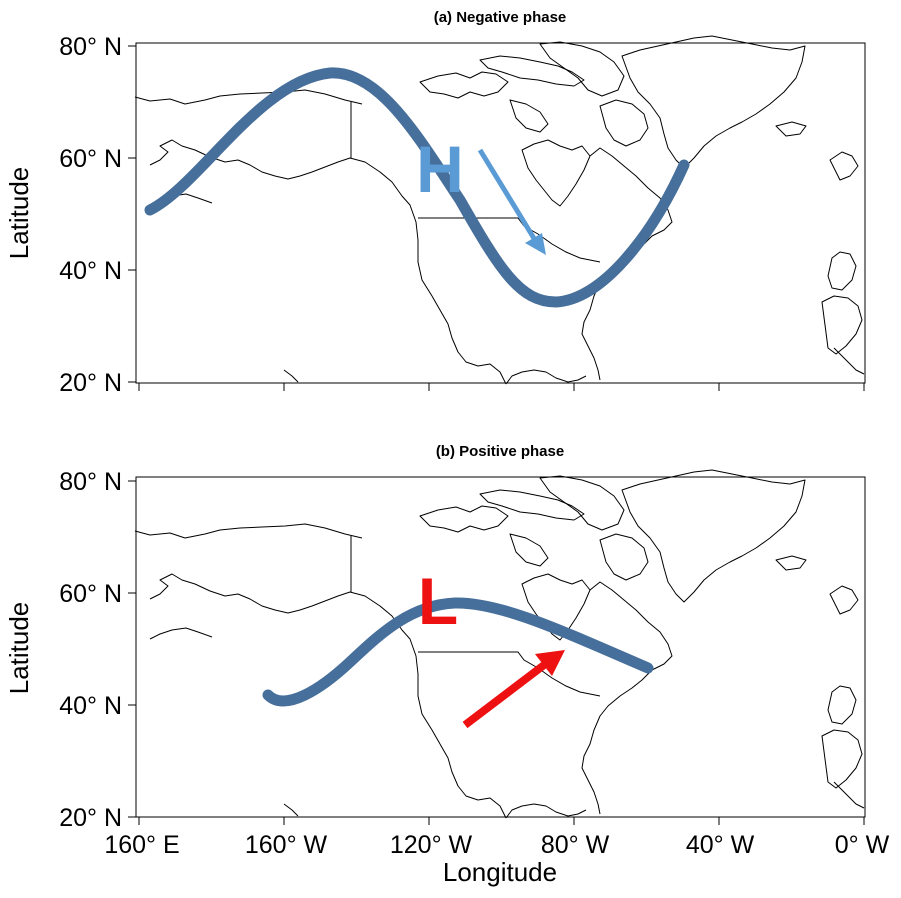  What do you see at coordinates (90, 383) in the screenshot?
I see `panel-a-ytick-20: 20° N` at bounding box center [90, 383].